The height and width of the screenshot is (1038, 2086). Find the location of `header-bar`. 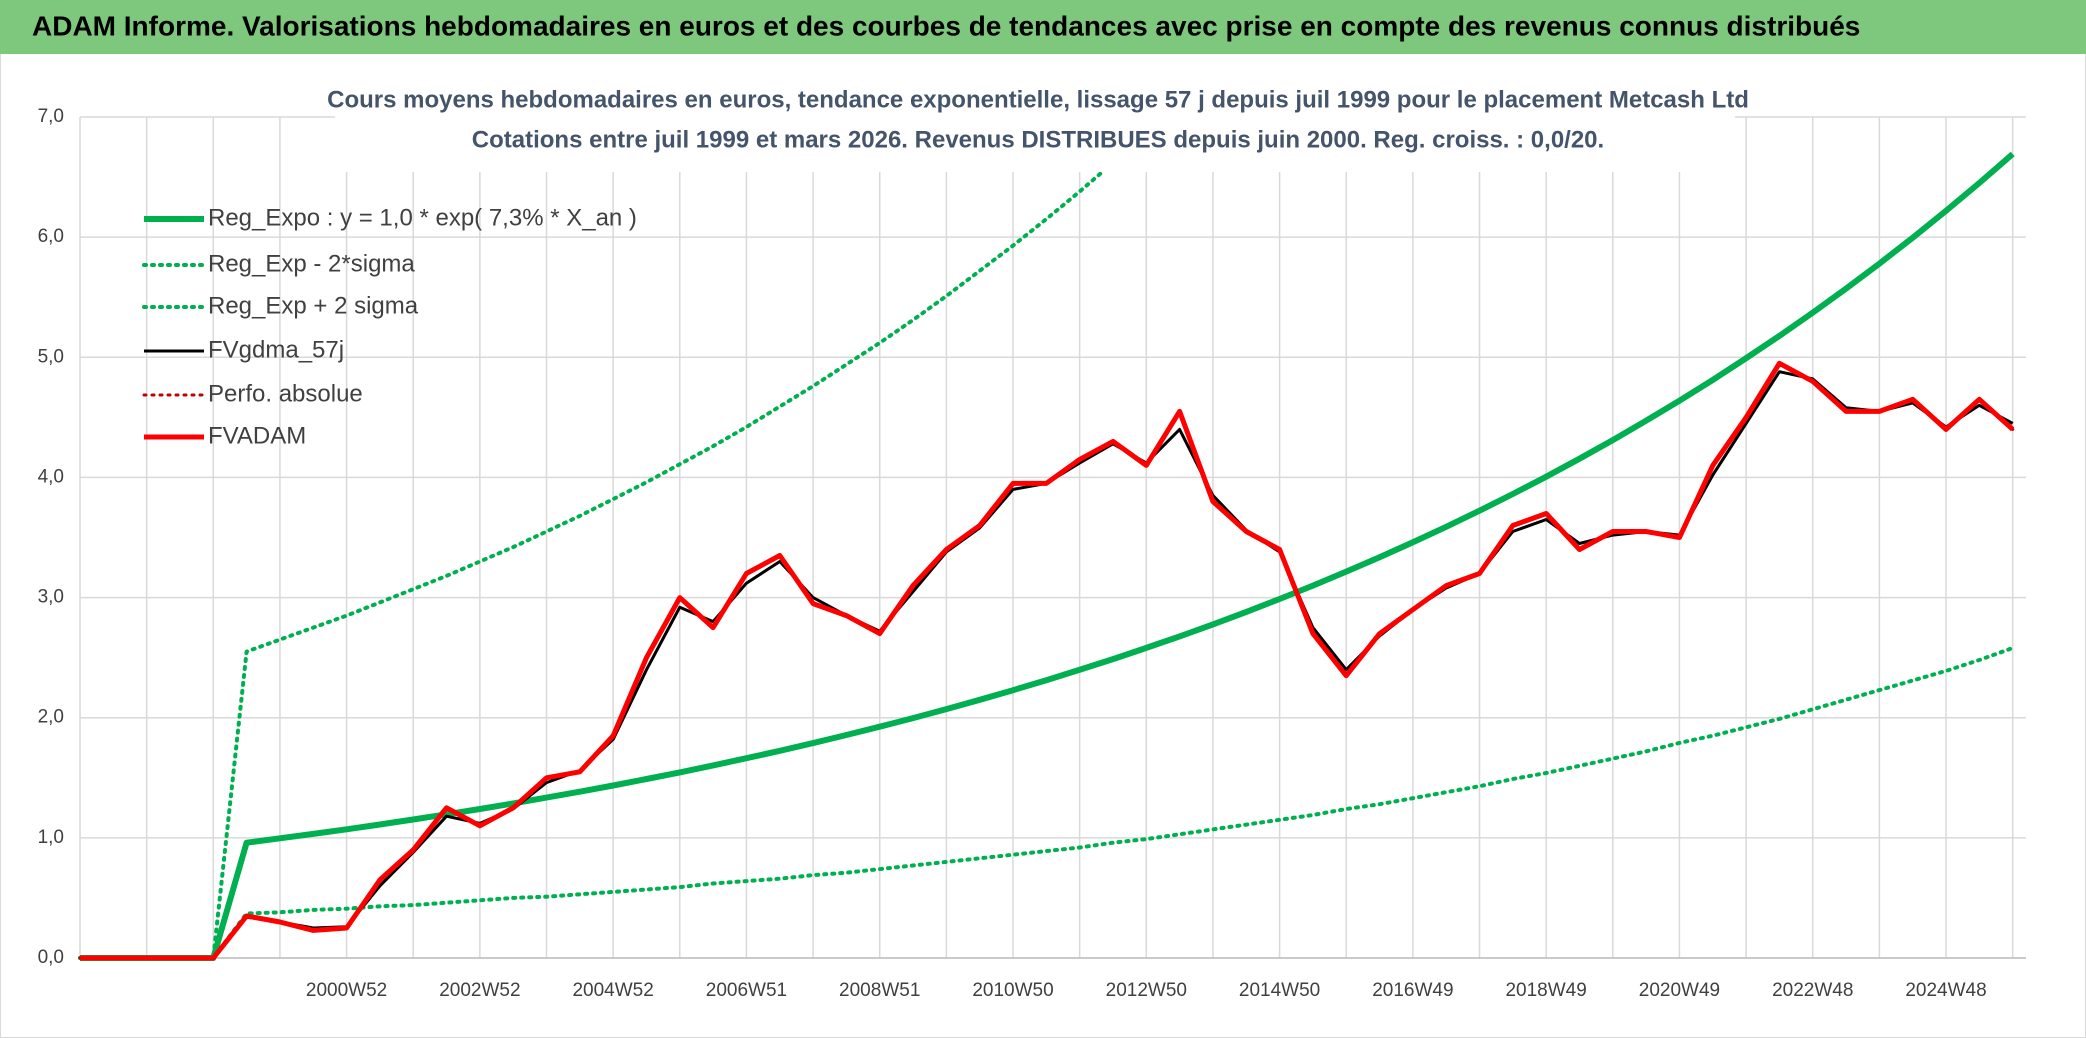

header-bar is located at coordinates (1043, 27).